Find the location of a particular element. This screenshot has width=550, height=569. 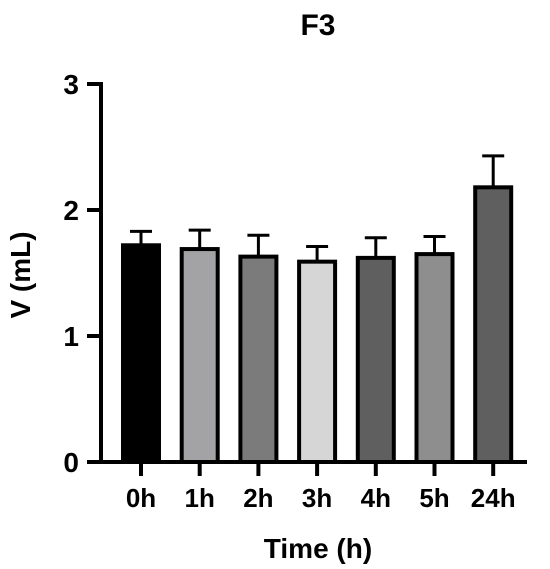

x-tick-label: 2h is located at coordinates (258, 498).